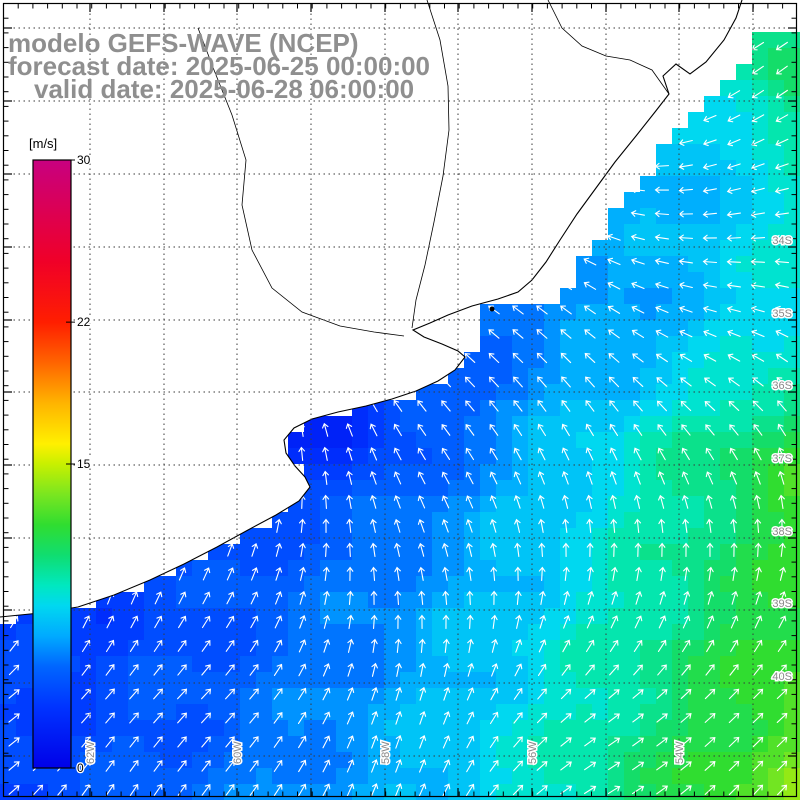  What do you see at coordinates (492, 309) in the screenshot?
I see `island-dot` at bounding box center [492, 309].